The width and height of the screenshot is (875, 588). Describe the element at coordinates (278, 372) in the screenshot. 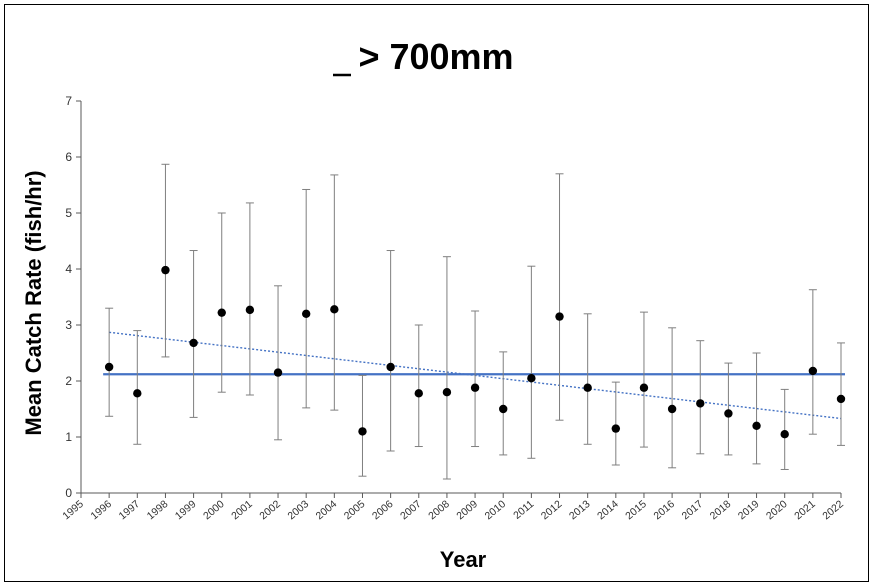

I see `data-point-2002` at that location.